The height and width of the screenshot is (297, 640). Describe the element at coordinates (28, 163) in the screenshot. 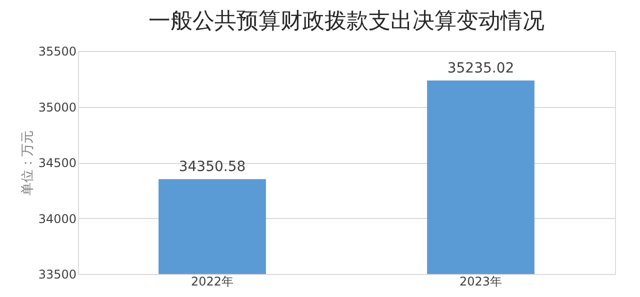

I see `y-axis-title: 单位：万元` at that location.